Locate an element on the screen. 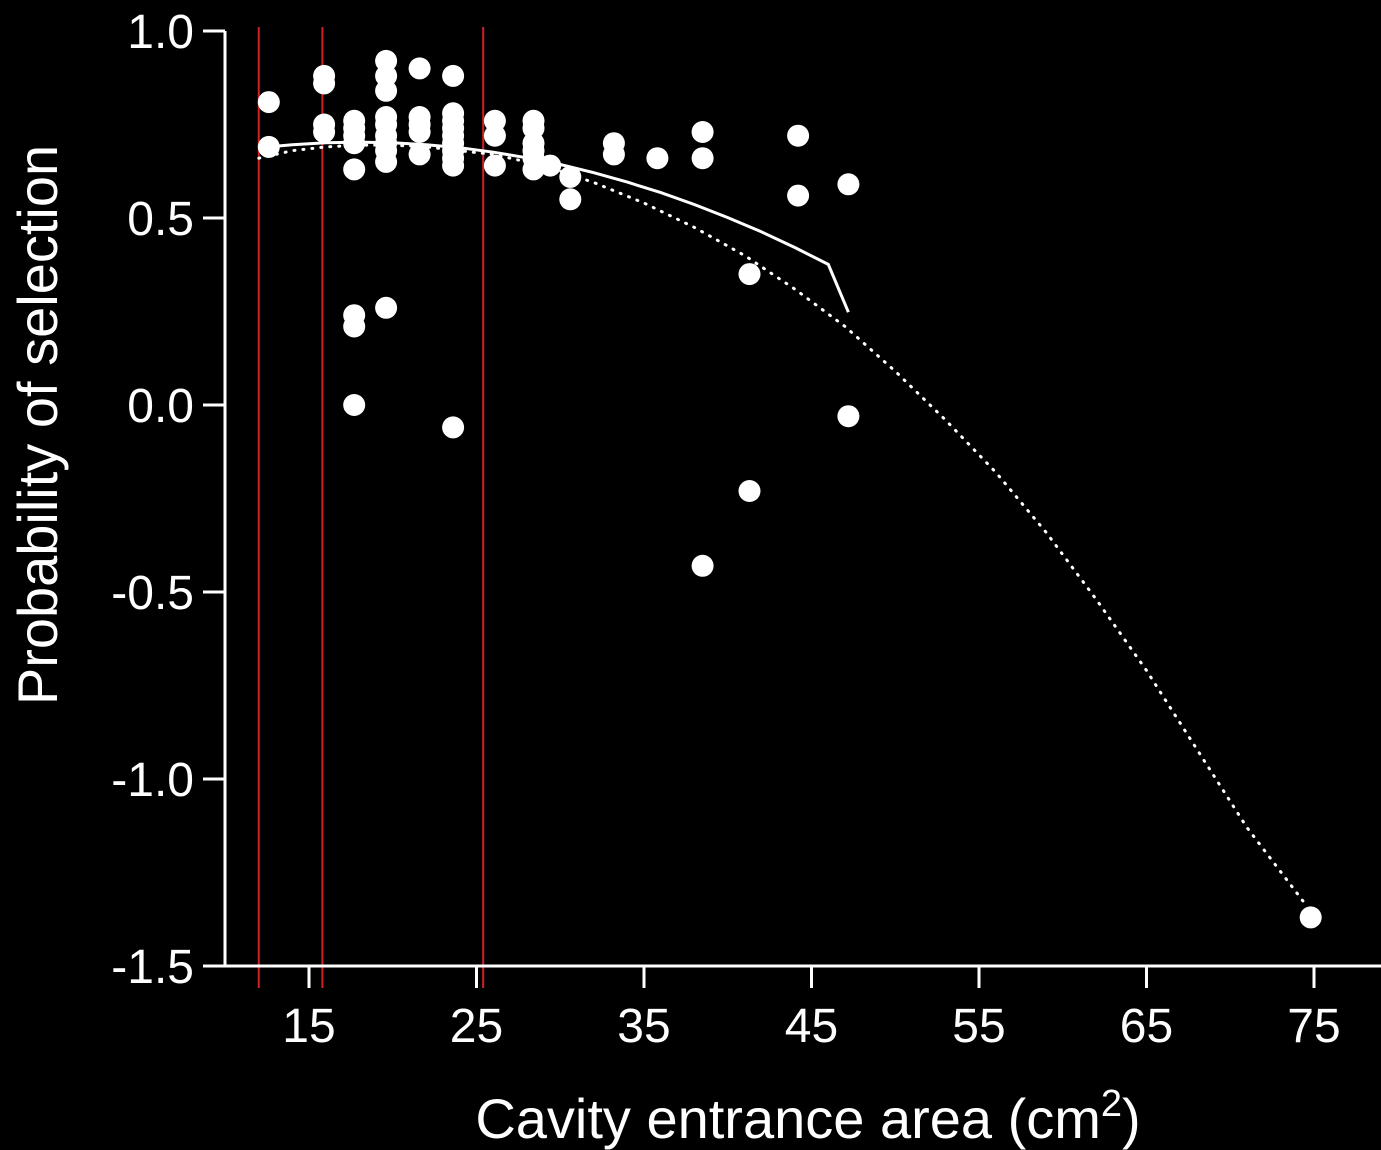 Image resolution: width=1381 pixels, height=1150 pixels. x-axis-title-superscript: 2 is located at coordinates (1111, 1104).